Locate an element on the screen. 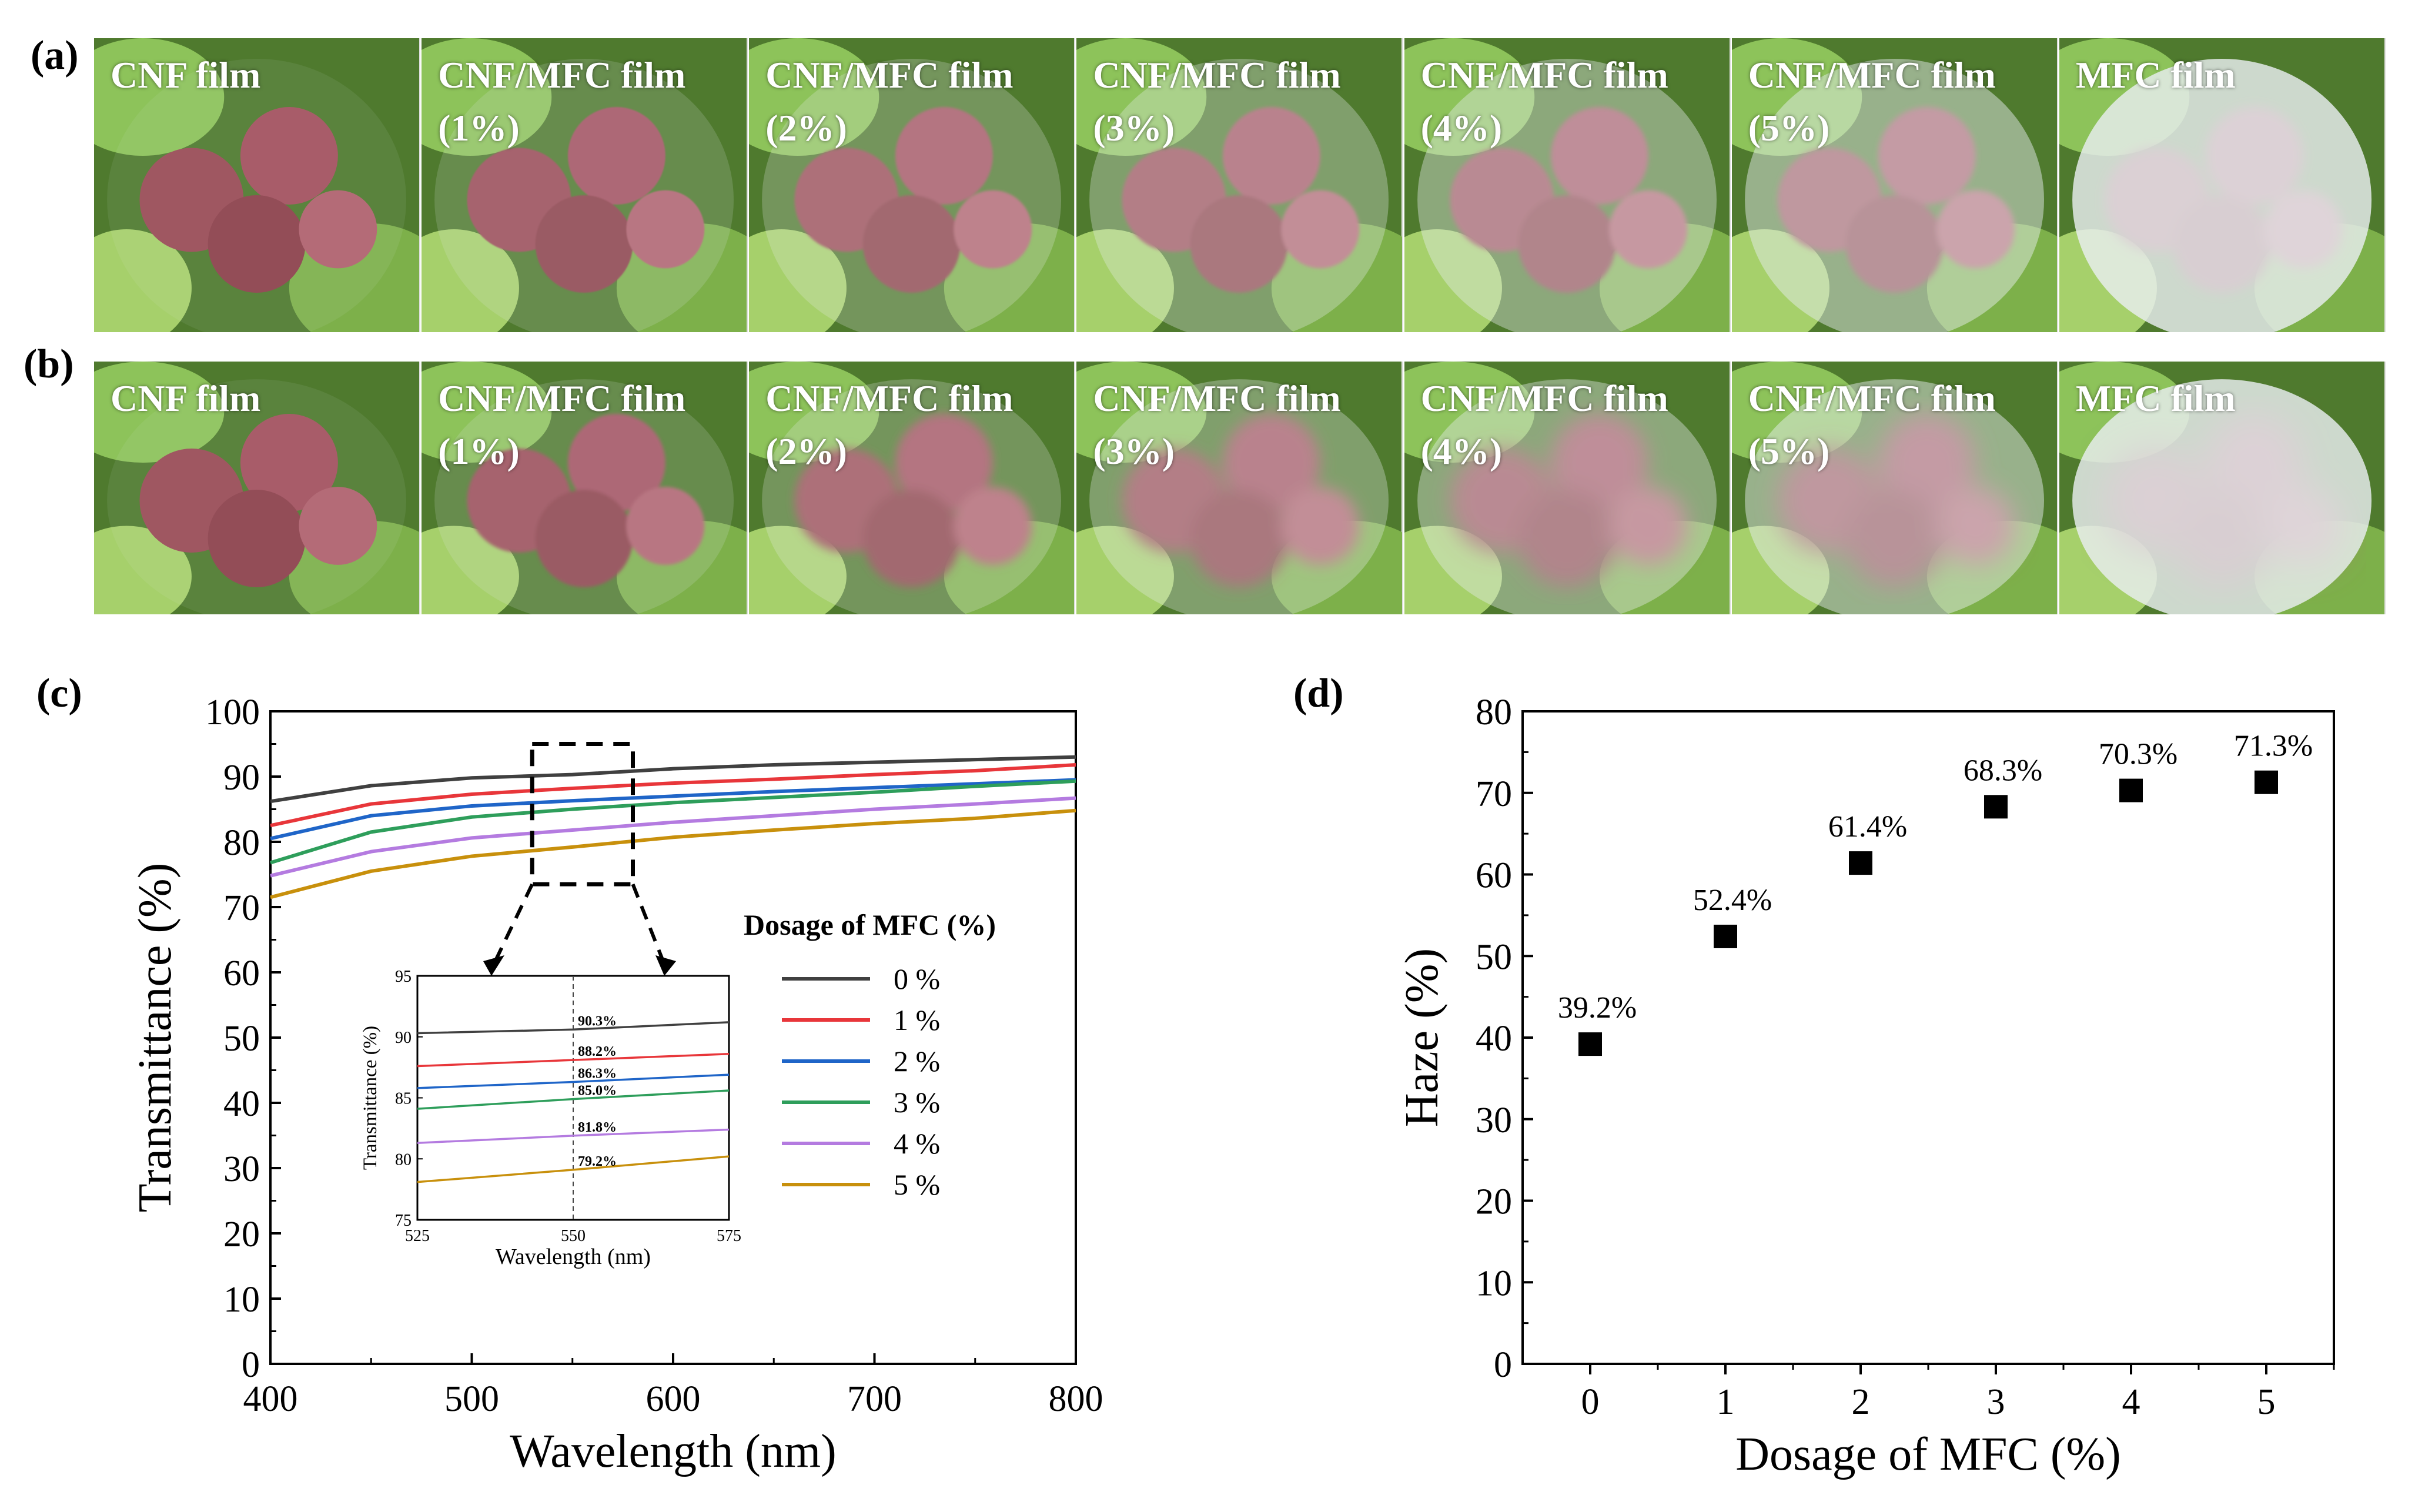 The image size is (2415, 1512). legend-label-2: 2 % is located at coordinates (917, 1062).